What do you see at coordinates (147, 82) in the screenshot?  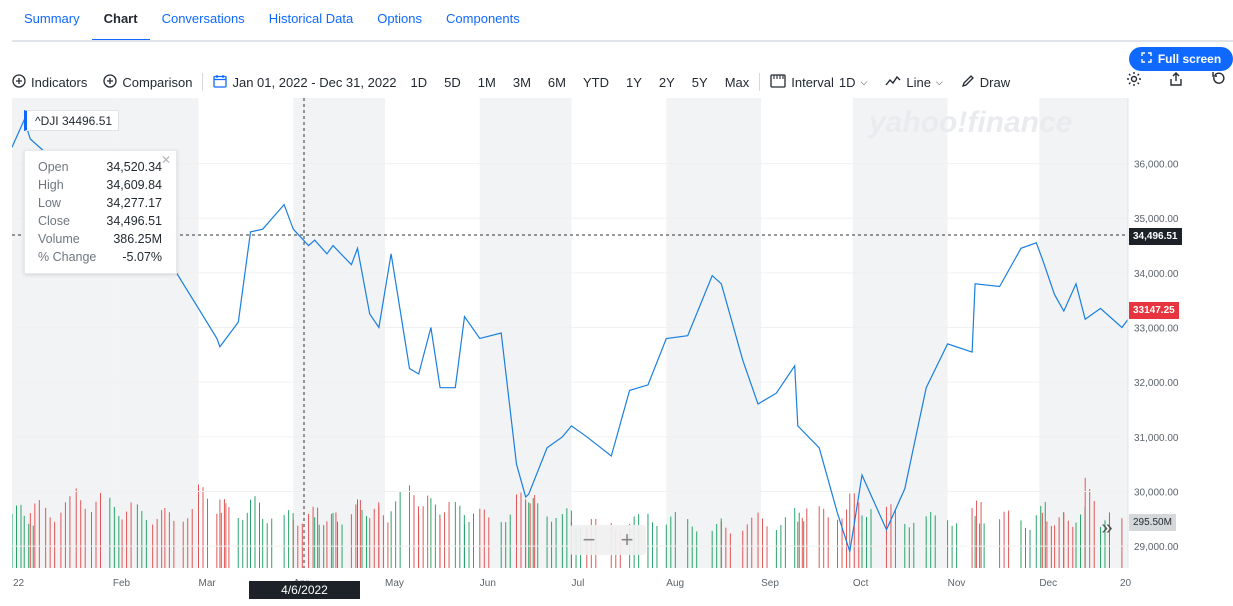 I see `comparison-button: Comparison` at bounding box center [147, 82].